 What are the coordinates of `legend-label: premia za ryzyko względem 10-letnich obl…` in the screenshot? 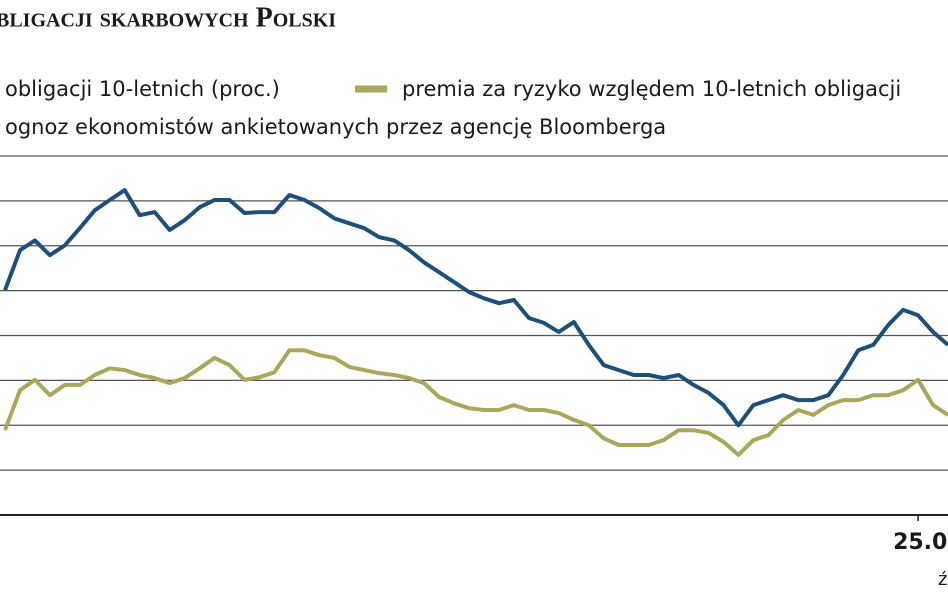 It's located at (651, 89).